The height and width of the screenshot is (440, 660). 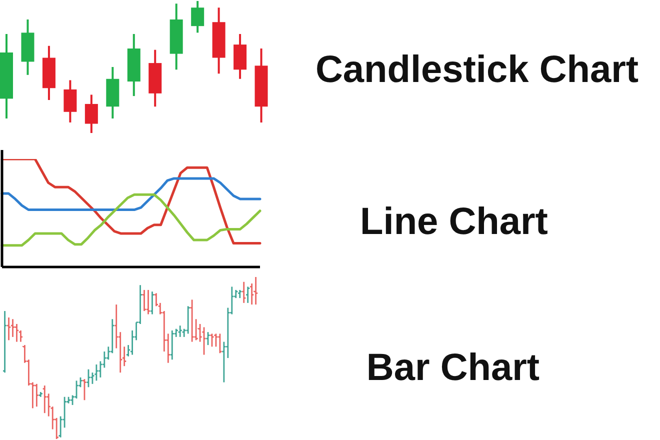 What do you see at coordinates (477, 70) in the screenshot?
I see `text: Candlestick Chart` at bounding box center [477, 70].